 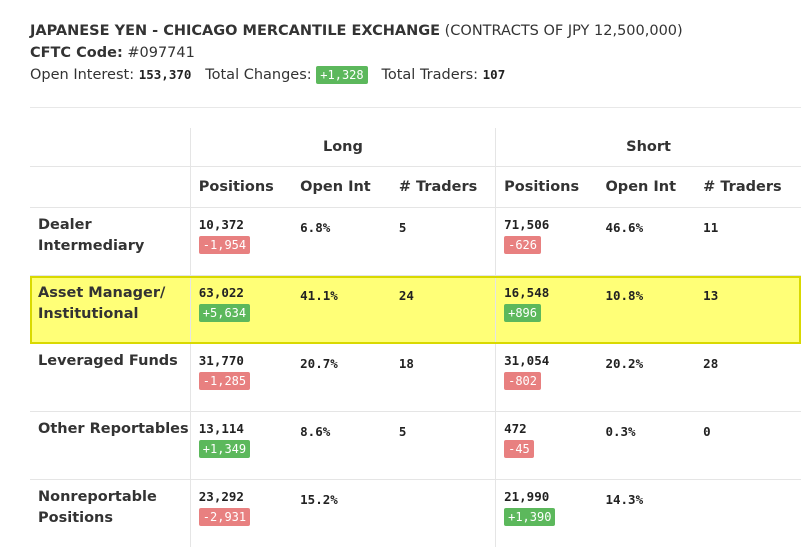 I want to click on short-open-int-cell: 0.3%, so click(x=646, y=446).